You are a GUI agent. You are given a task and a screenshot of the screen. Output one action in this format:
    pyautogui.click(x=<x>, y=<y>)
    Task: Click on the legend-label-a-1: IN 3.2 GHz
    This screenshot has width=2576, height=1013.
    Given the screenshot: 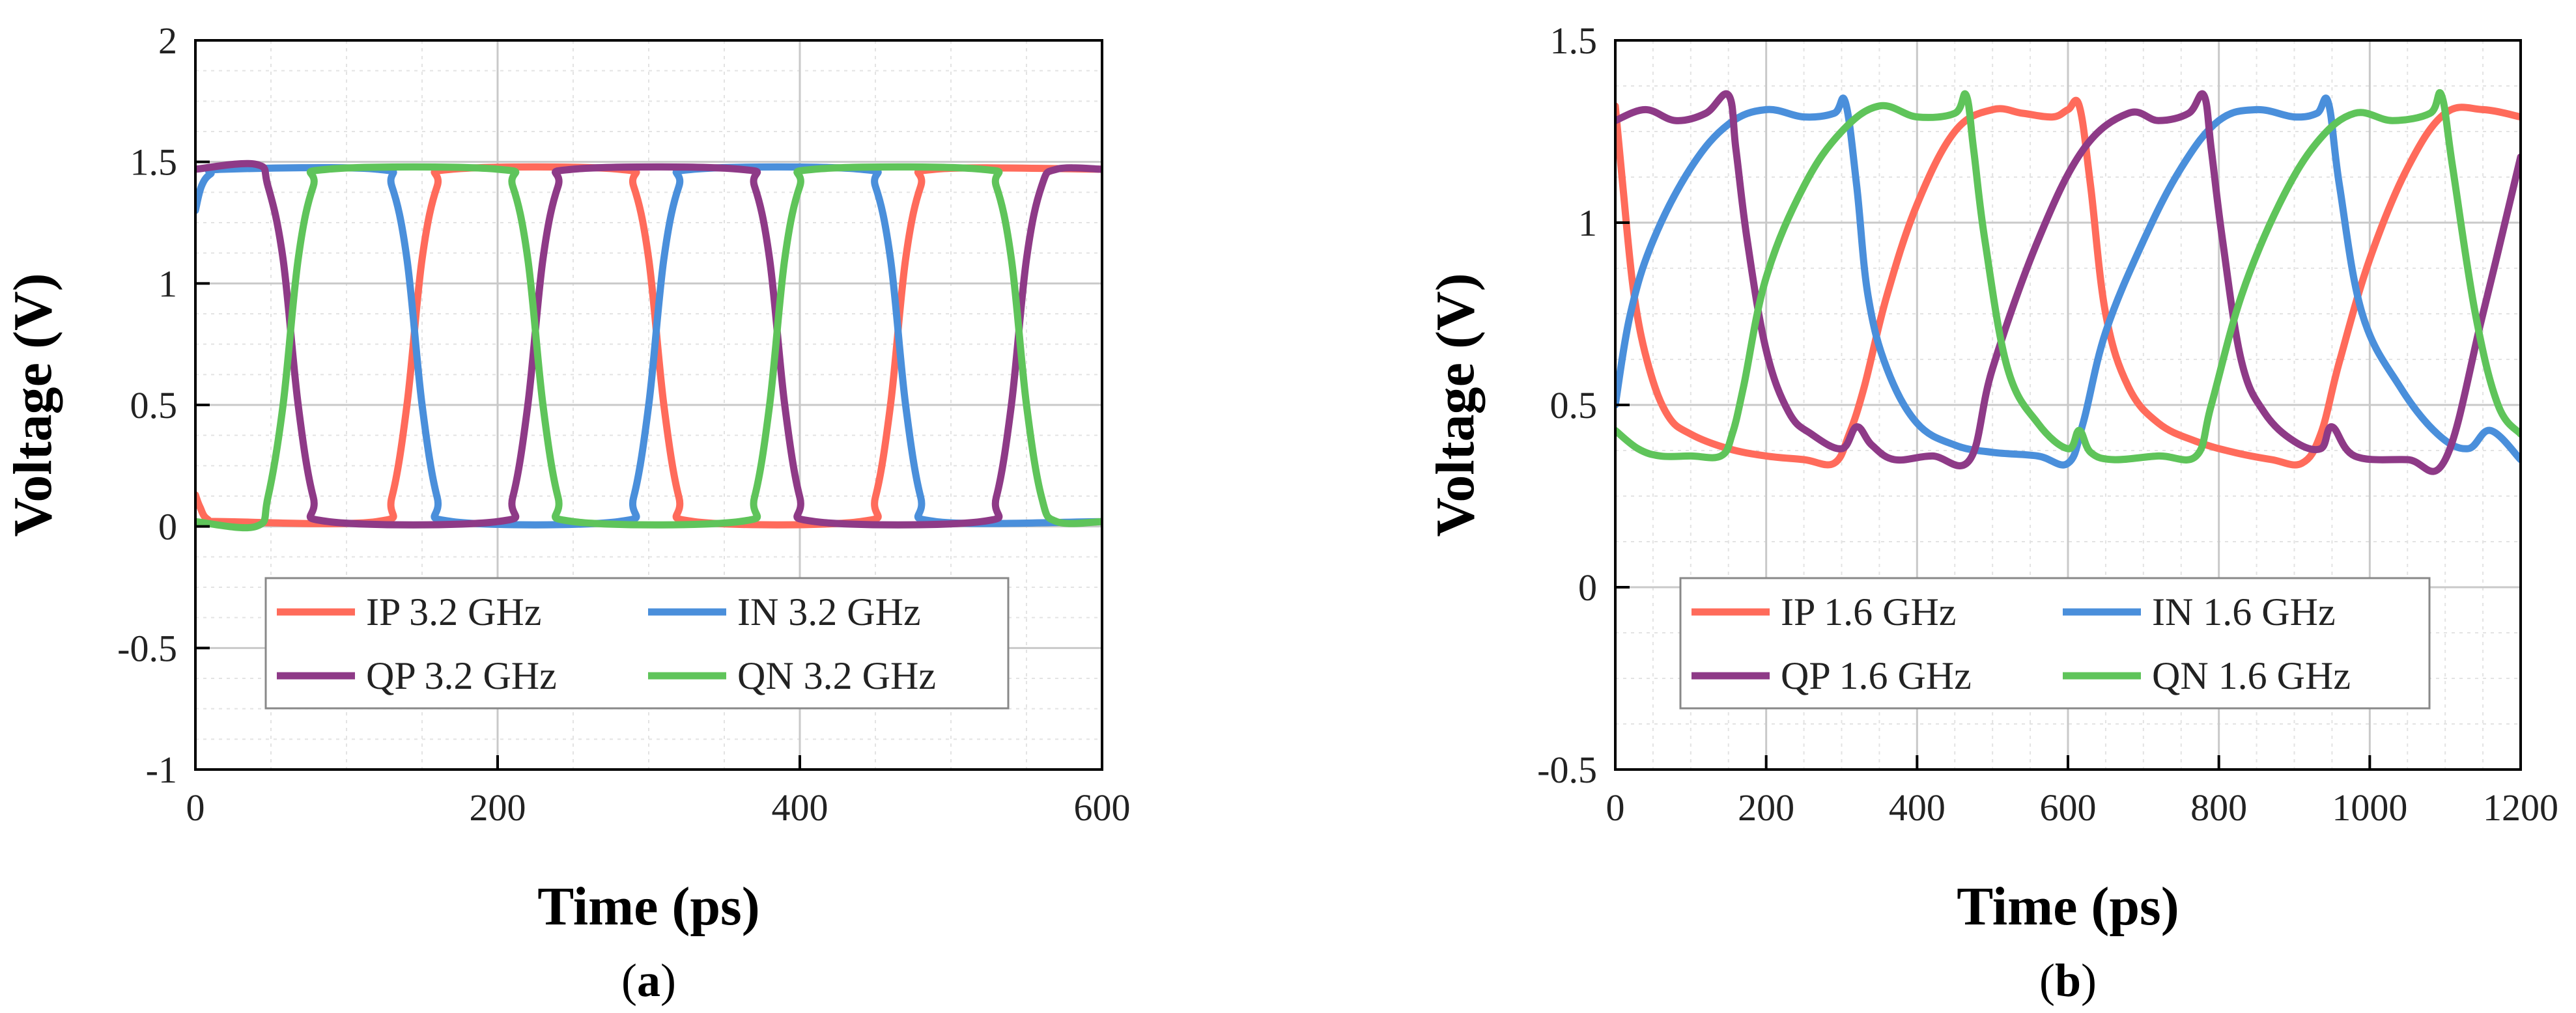 What is the action you would take?
    pyautogui.click(x=829, y=611)
    